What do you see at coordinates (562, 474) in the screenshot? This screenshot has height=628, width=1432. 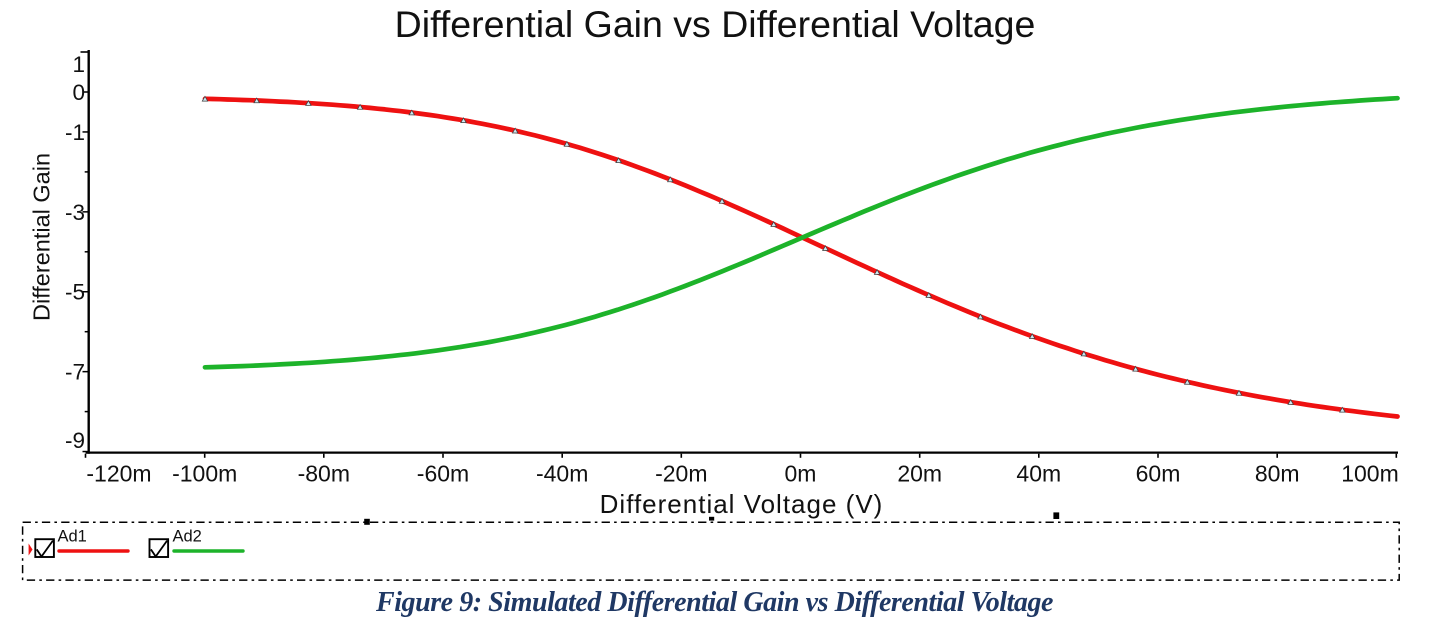 I see `svg-text: -40m` at bounding box center [562, 474].